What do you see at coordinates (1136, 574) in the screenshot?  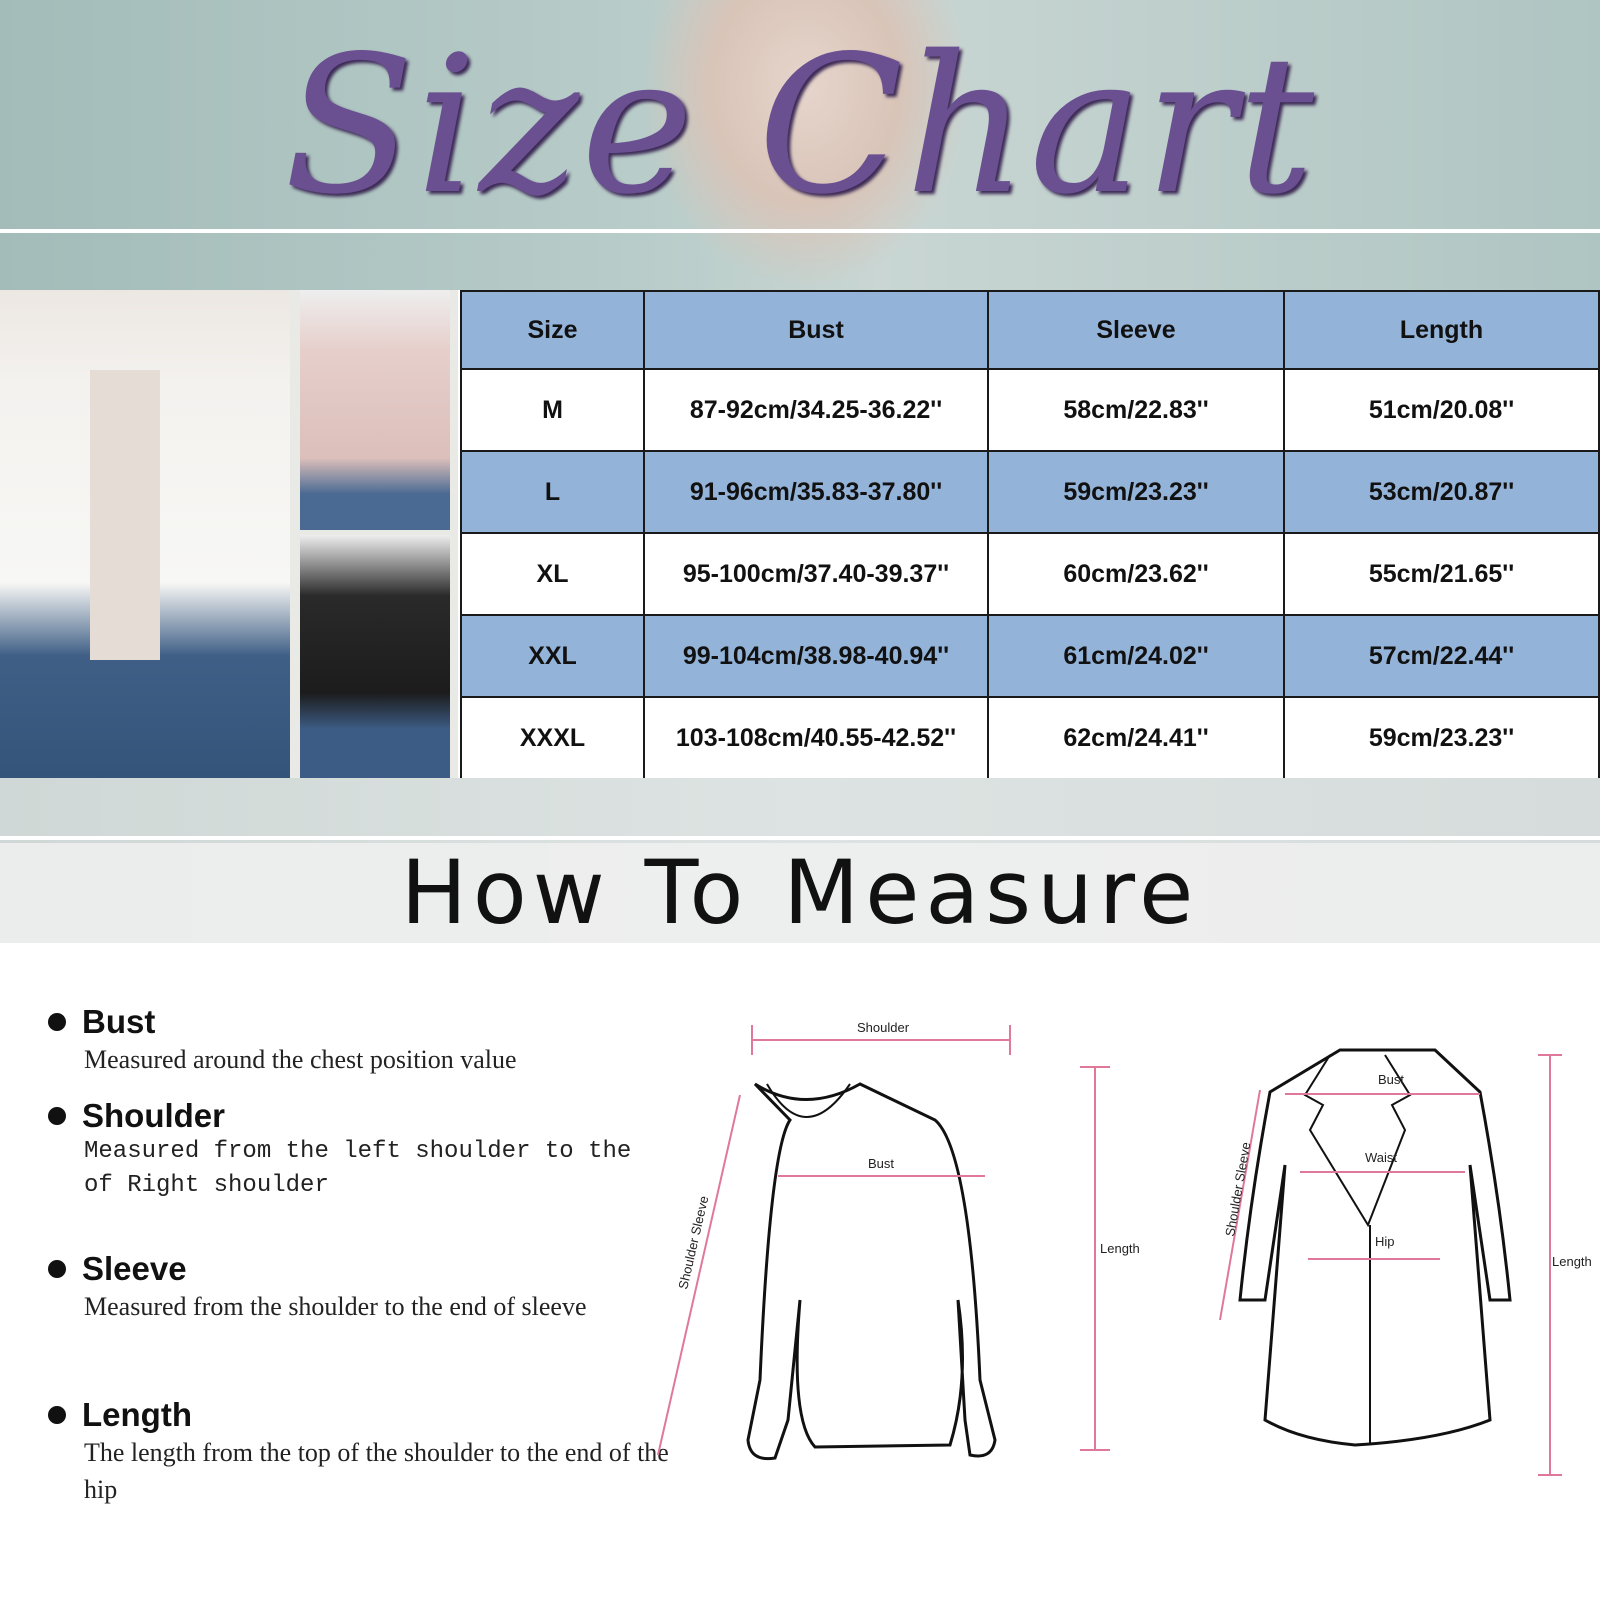 I see `cell: 60cm/23.62''` at bounding box center [1136, 574].